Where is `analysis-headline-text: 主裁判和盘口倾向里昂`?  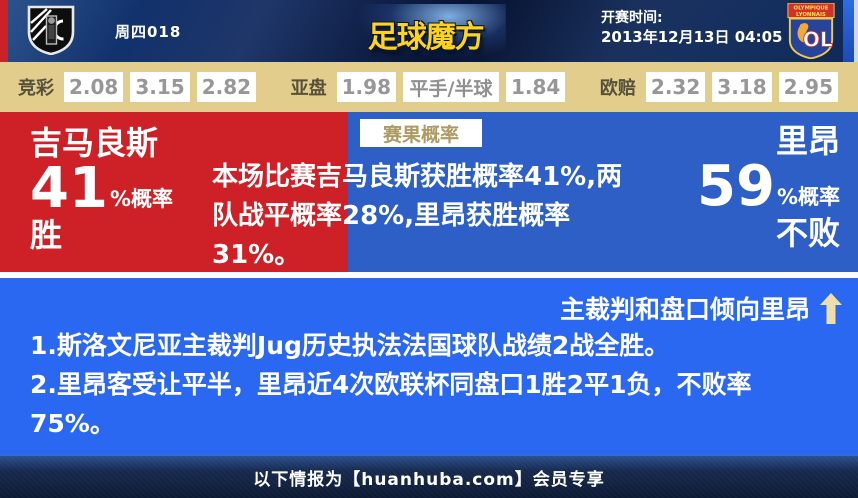 analysis-headline-text: 主裁判和盘口倾向里昂 is located at coordinates (684, 309).